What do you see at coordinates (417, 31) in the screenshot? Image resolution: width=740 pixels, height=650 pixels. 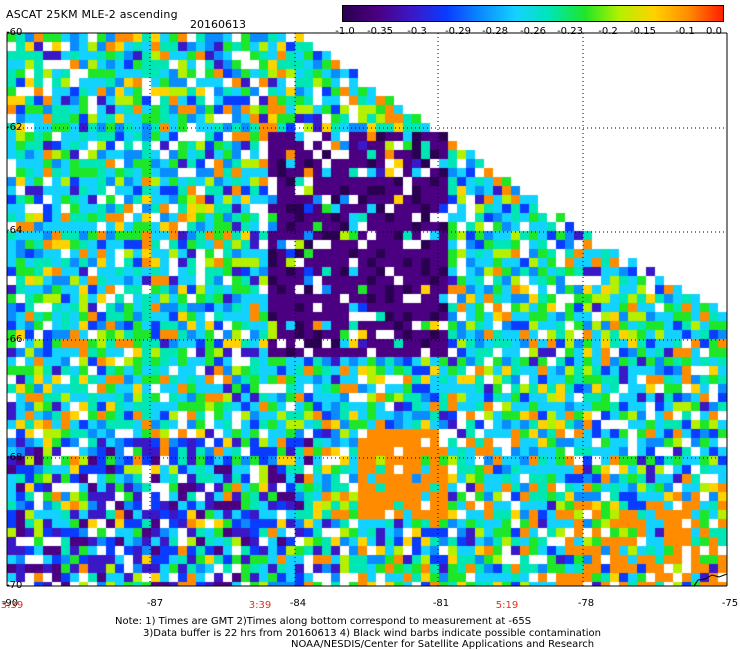 I see `colorbar-label: -0.3` at bounding box center [417, 31].